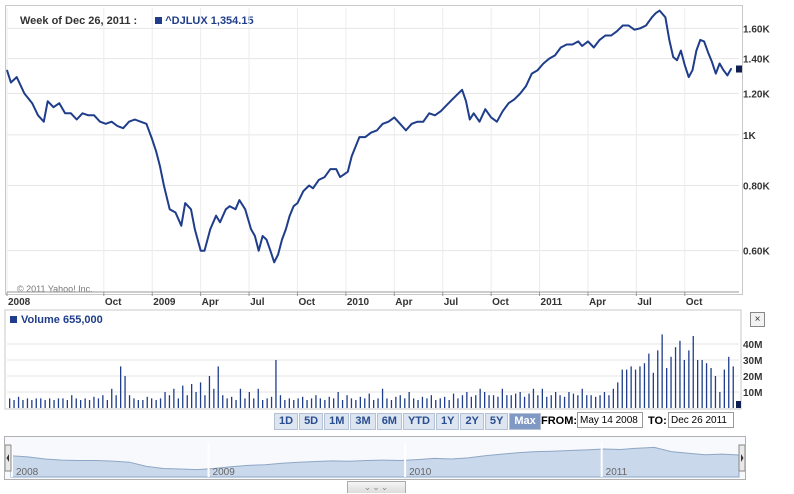  What do you see at coordinates (472, 421) in the screenshot?
I see `range-button-2y: 2Y` at bounding box center [472, 421].